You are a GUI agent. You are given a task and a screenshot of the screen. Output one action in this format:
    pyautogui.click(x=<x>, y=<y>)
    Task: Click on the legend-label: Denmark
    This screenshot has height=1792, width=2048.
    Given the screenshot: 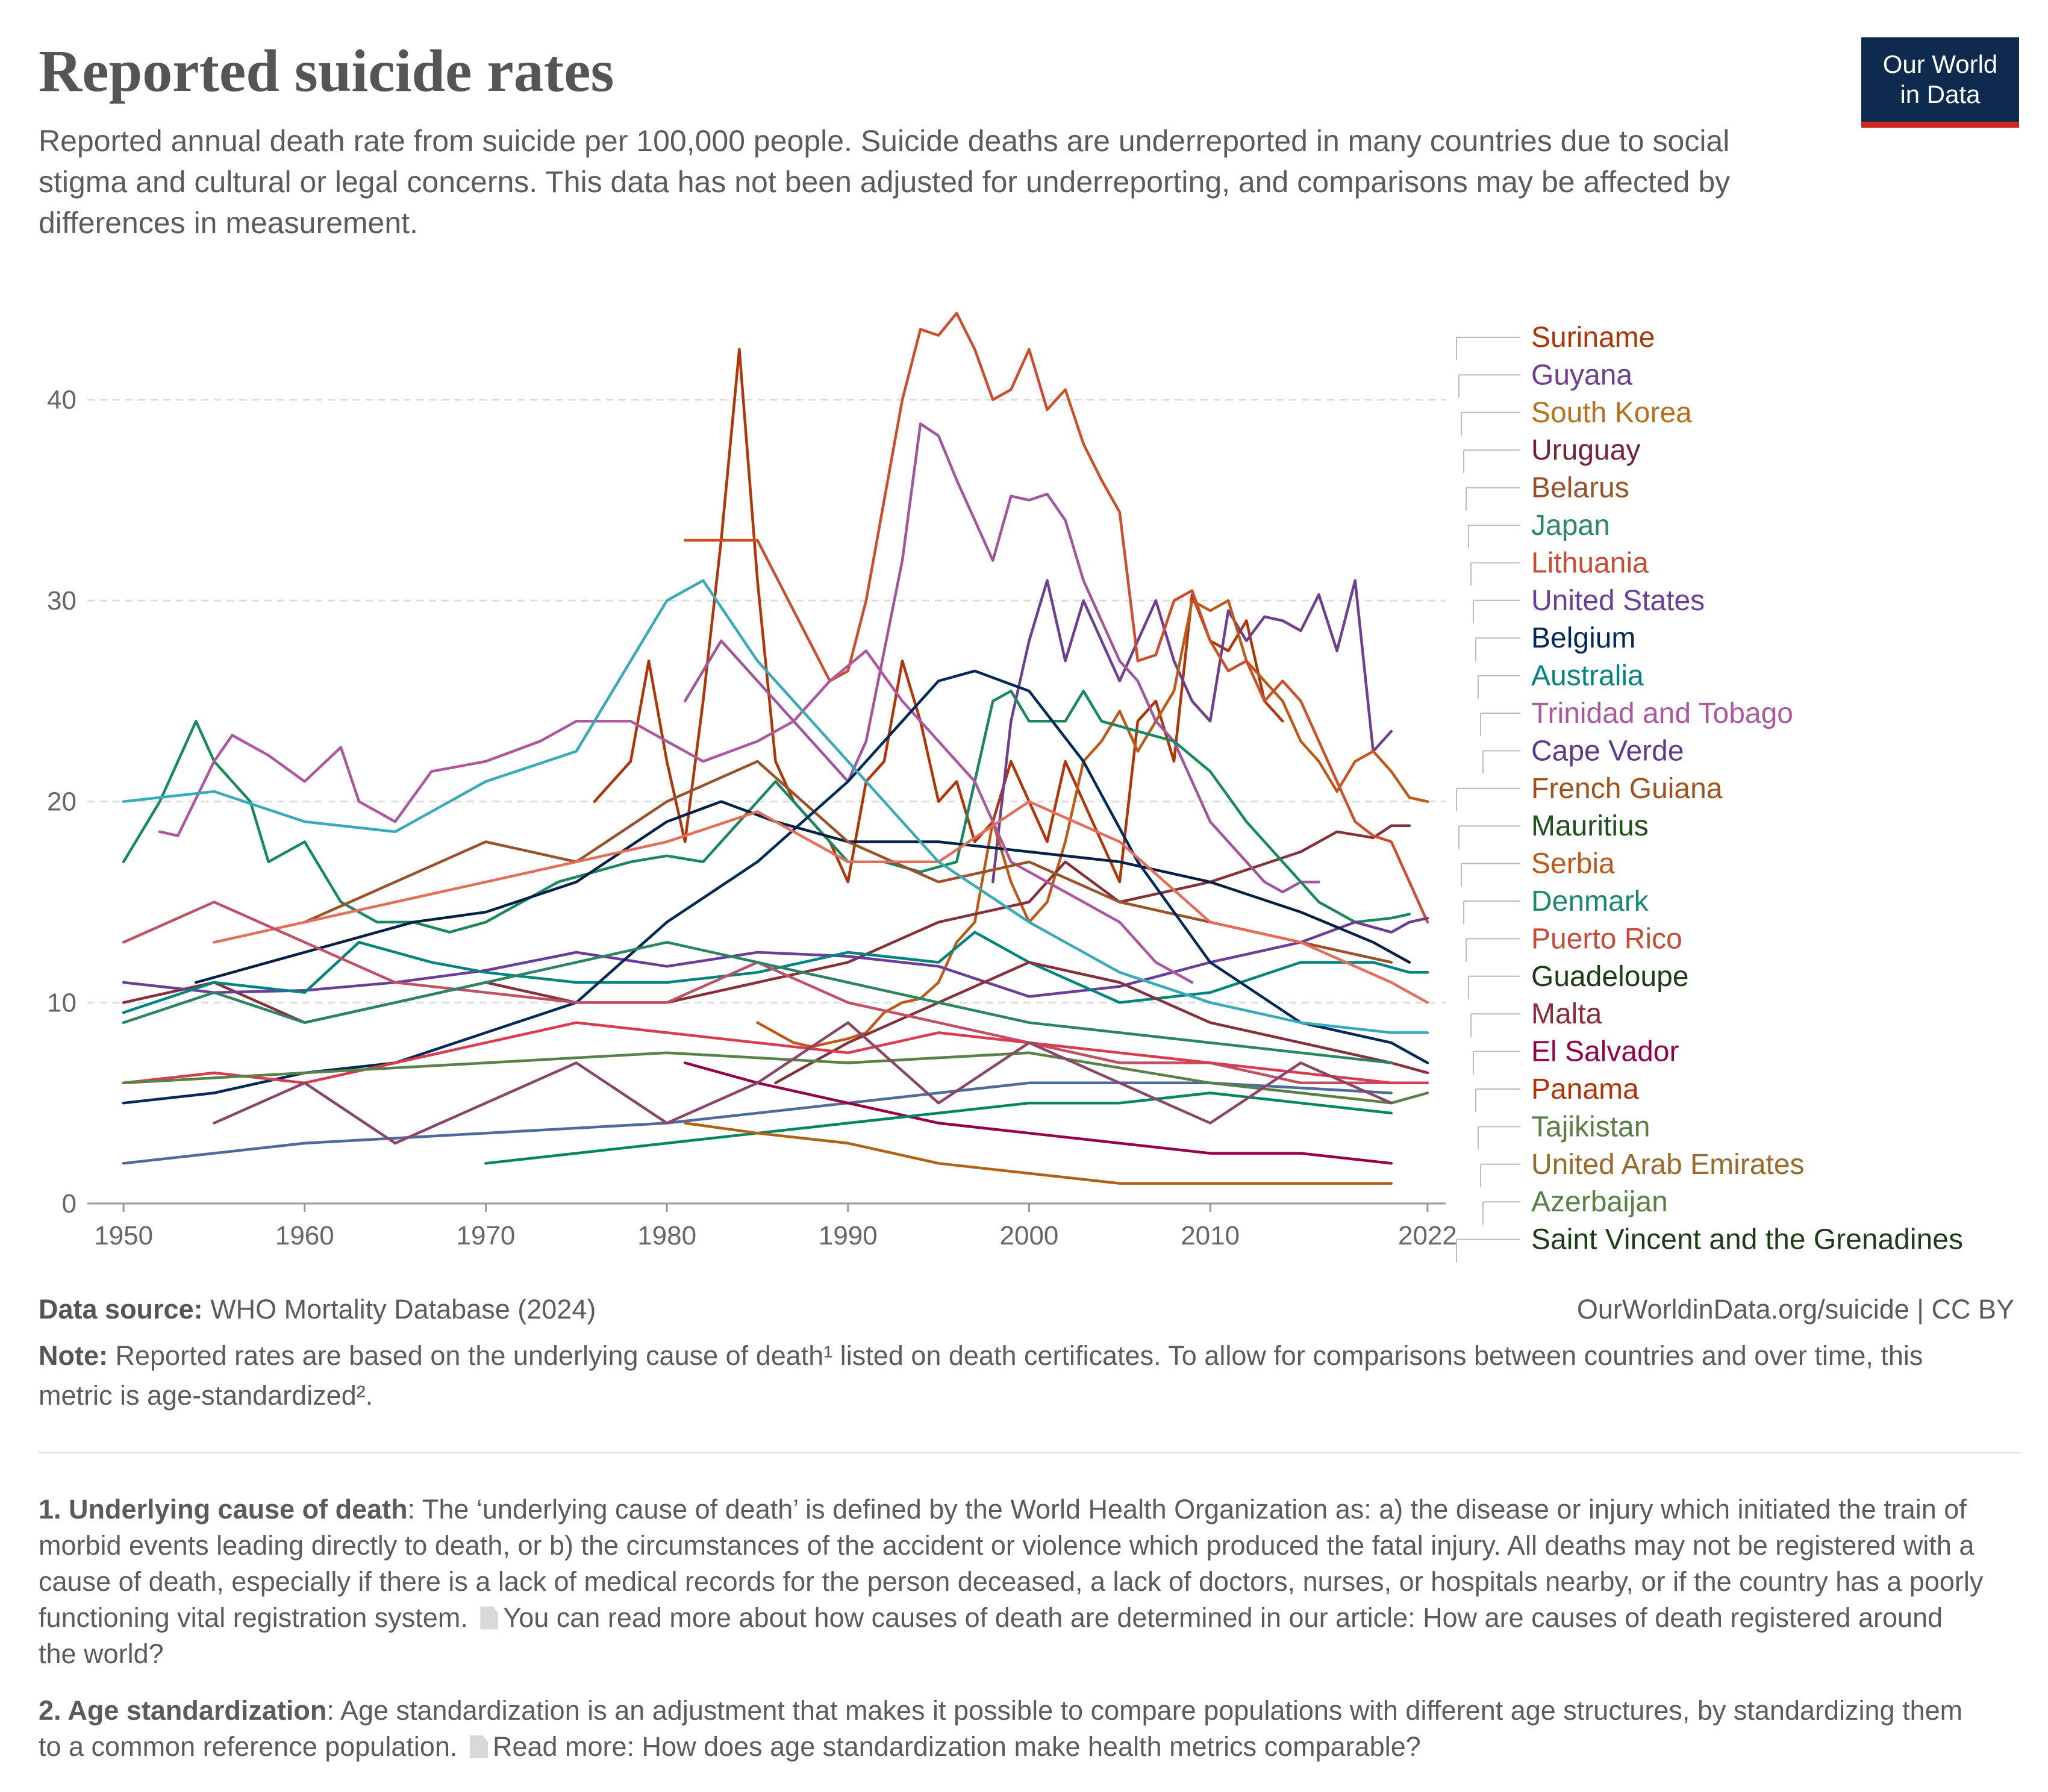 What is the action you would take?
    pyautogui.click(x=1590, y=901)
    